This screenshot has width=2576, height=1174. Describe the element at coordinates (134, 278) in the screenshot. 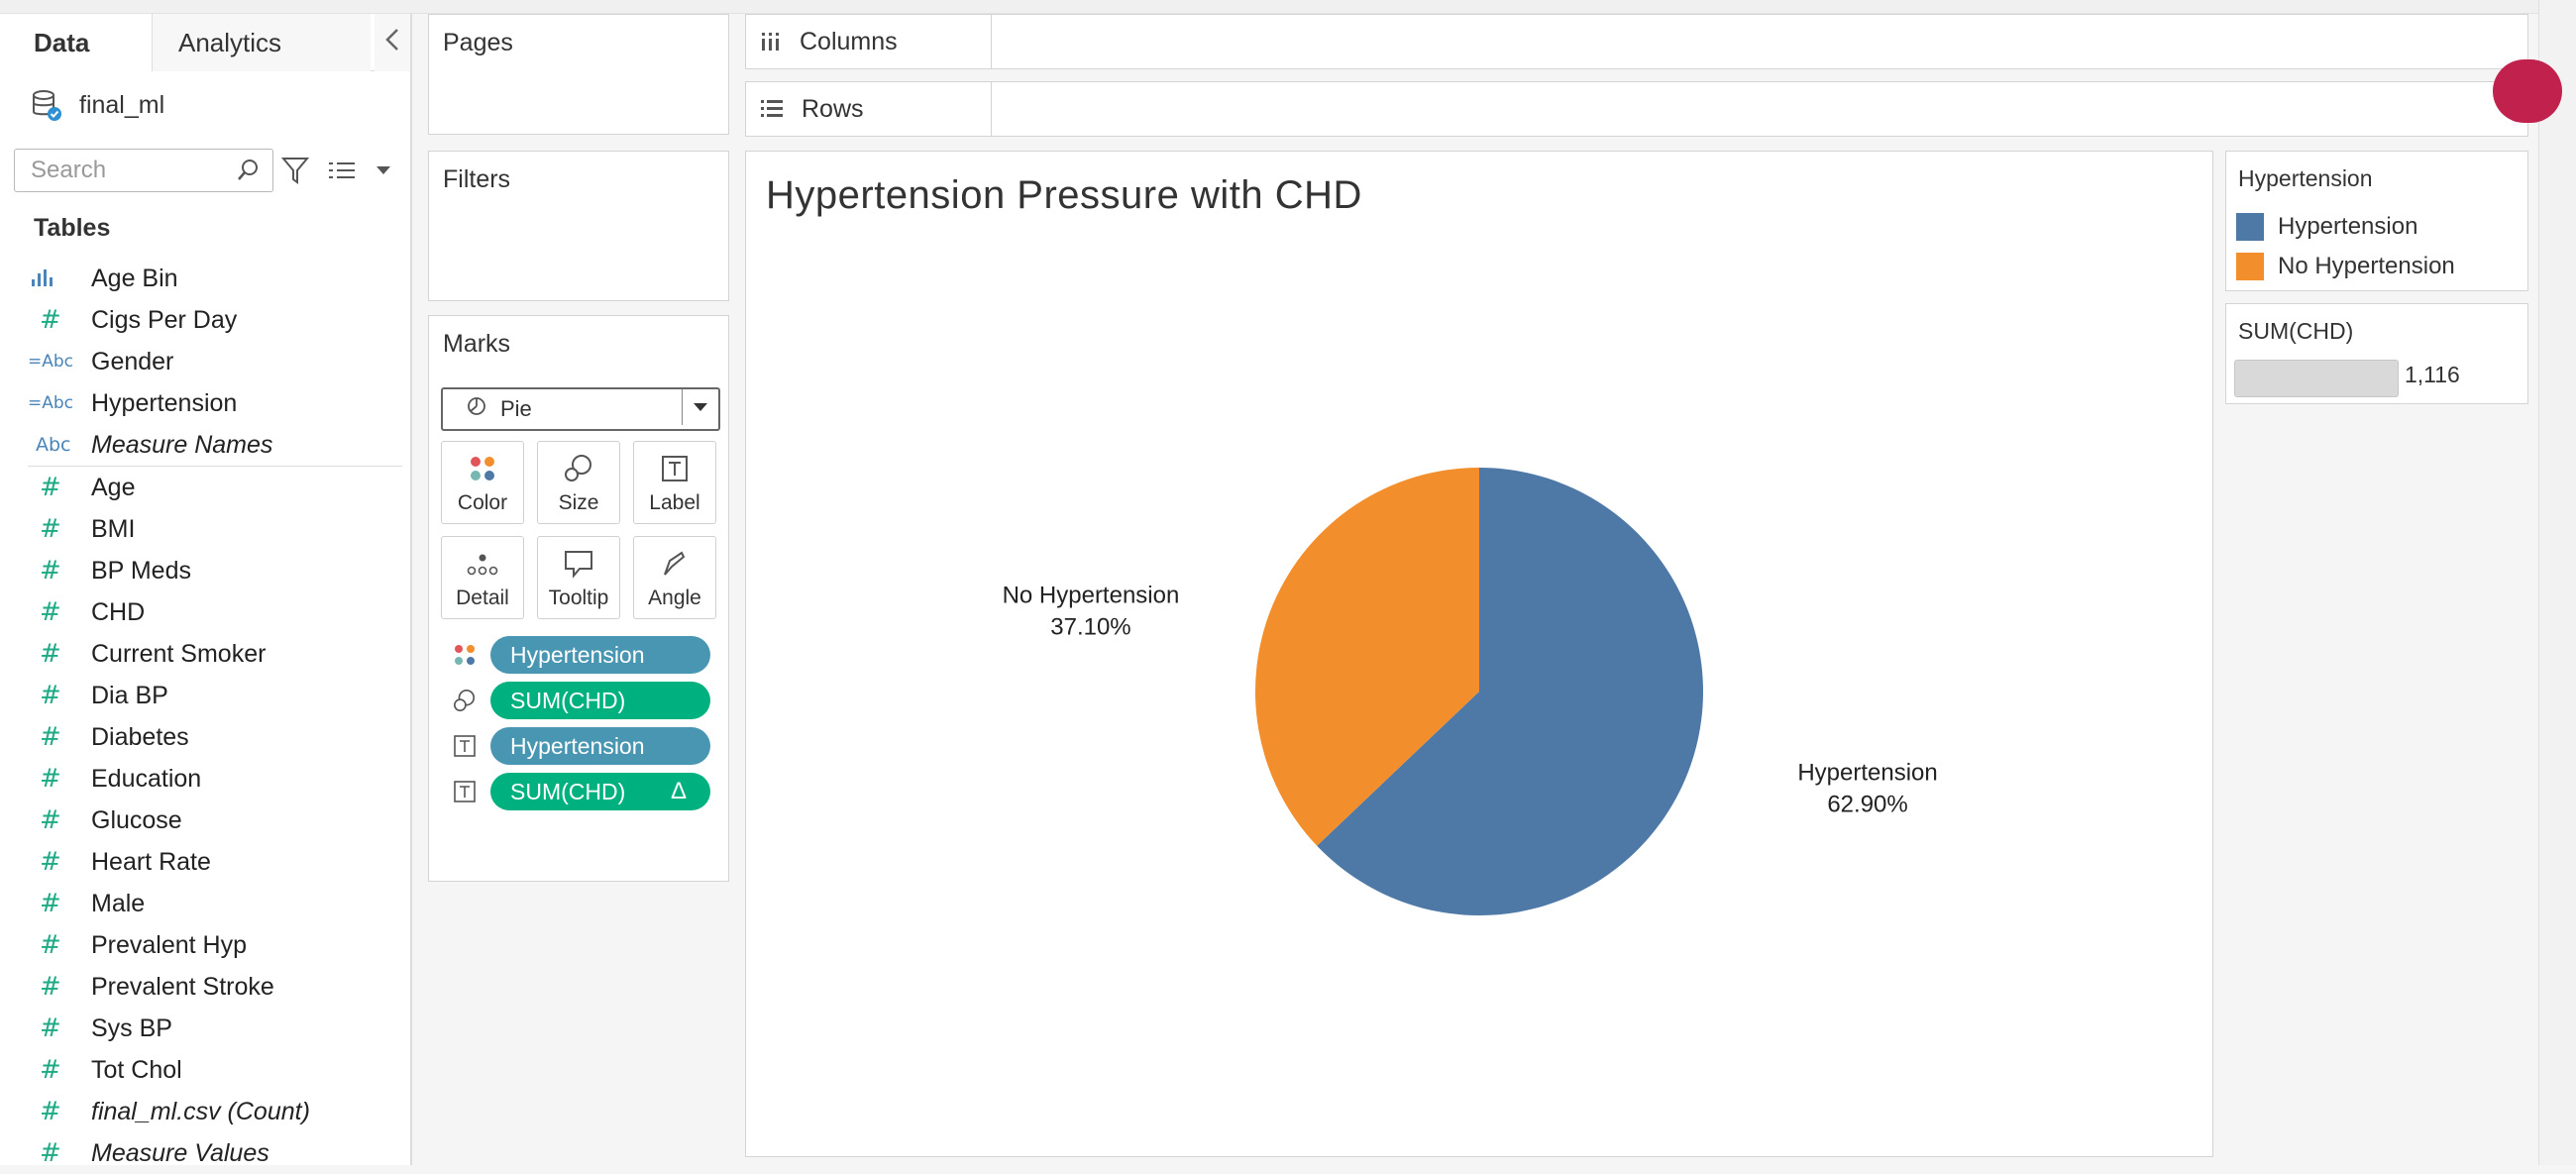

I see `field-name: Age Bin` at that location.